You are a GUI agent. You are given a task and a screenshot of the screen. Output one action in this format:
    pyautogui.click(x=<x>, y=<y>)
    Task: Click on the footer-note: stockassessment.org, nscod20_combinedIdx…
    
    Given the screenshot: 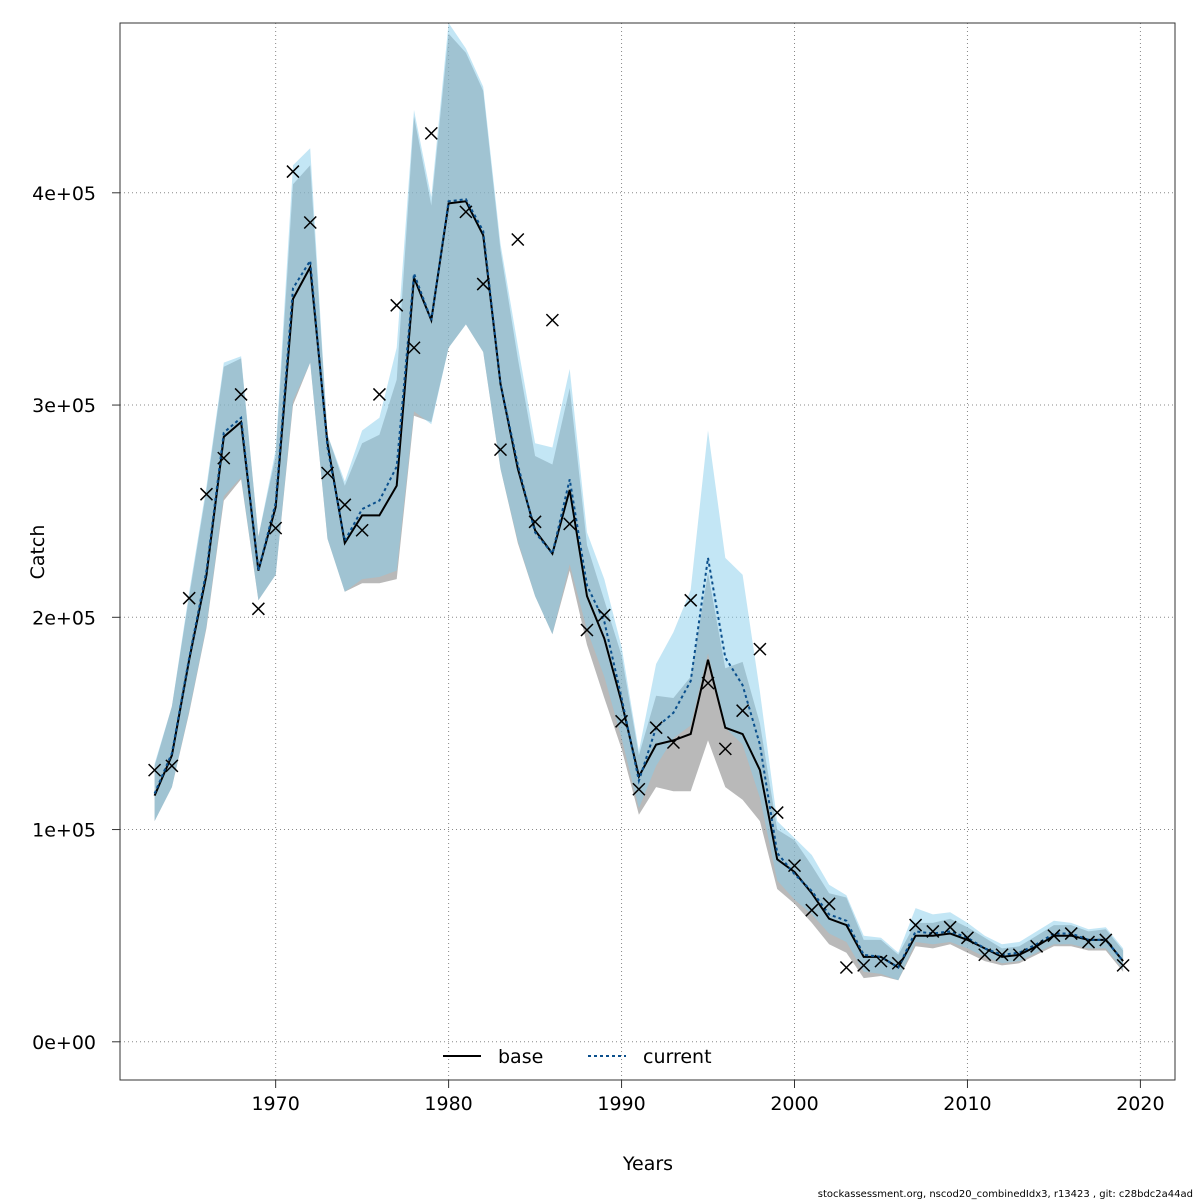 What is the action you would take?
    pyautogui.click(x=1005, y=1194)
    